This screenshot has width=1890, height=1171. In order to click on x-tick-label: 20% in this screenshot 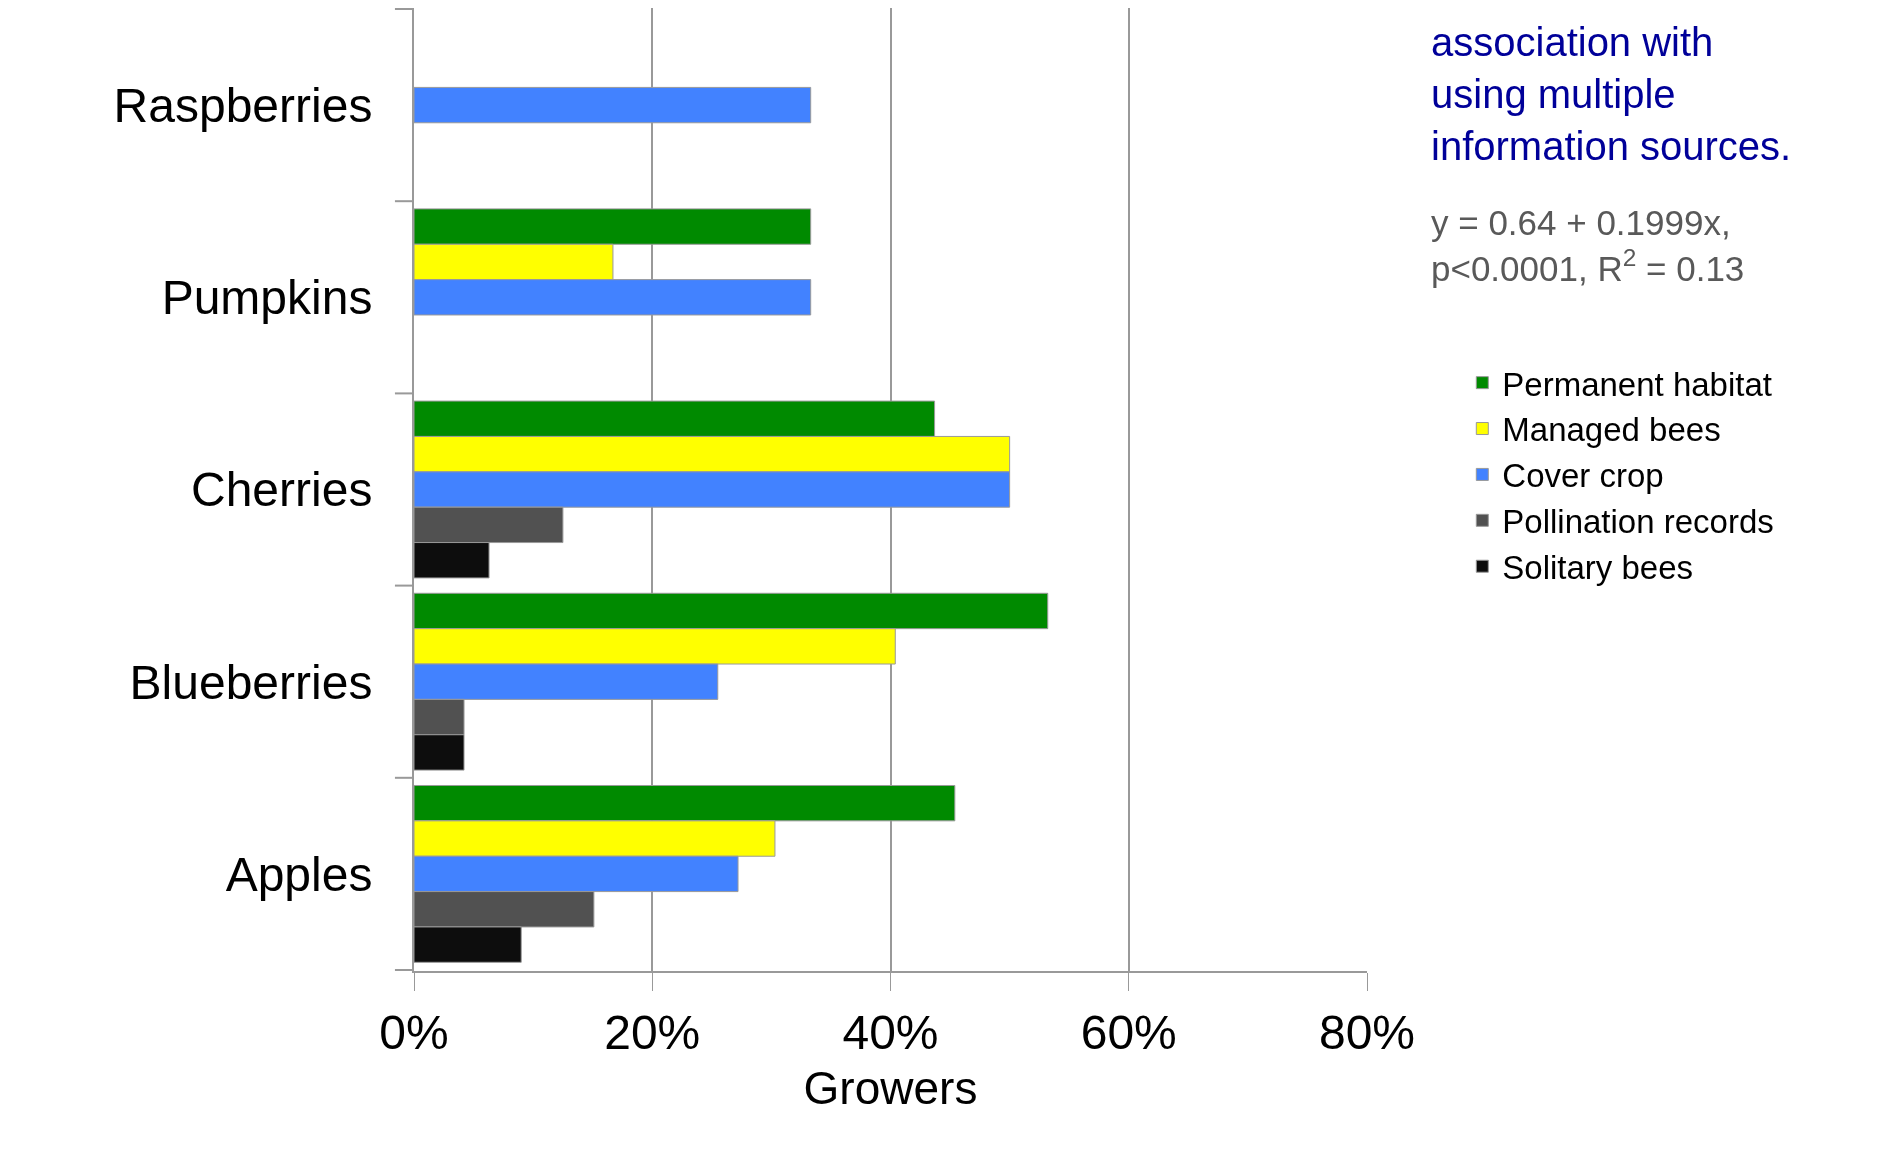, I will do `click(652, 1032)`.